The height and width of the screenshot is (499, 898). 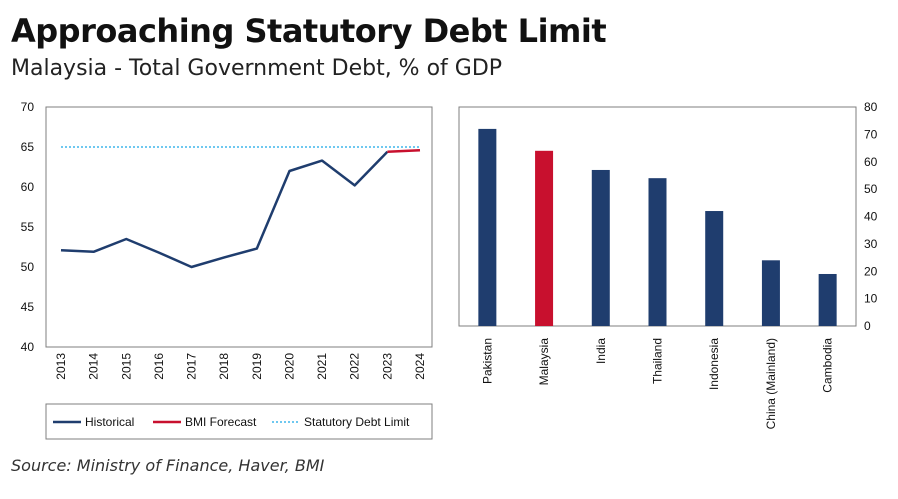 What do you see at coordinates (28, 307) in the screenshot?
I see `y-tick-label: 45` at bounding box center [28, 307].